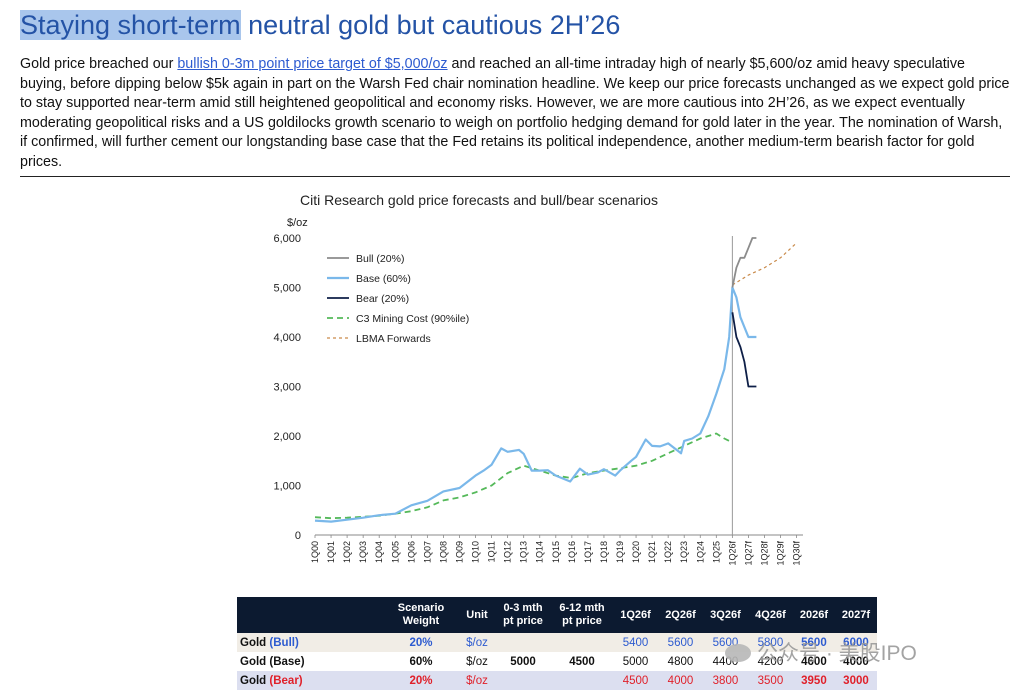 The height and width of the screenshot is (692, 1024). I want to click on x-tick-label: 1Q01, so click(331, 552).